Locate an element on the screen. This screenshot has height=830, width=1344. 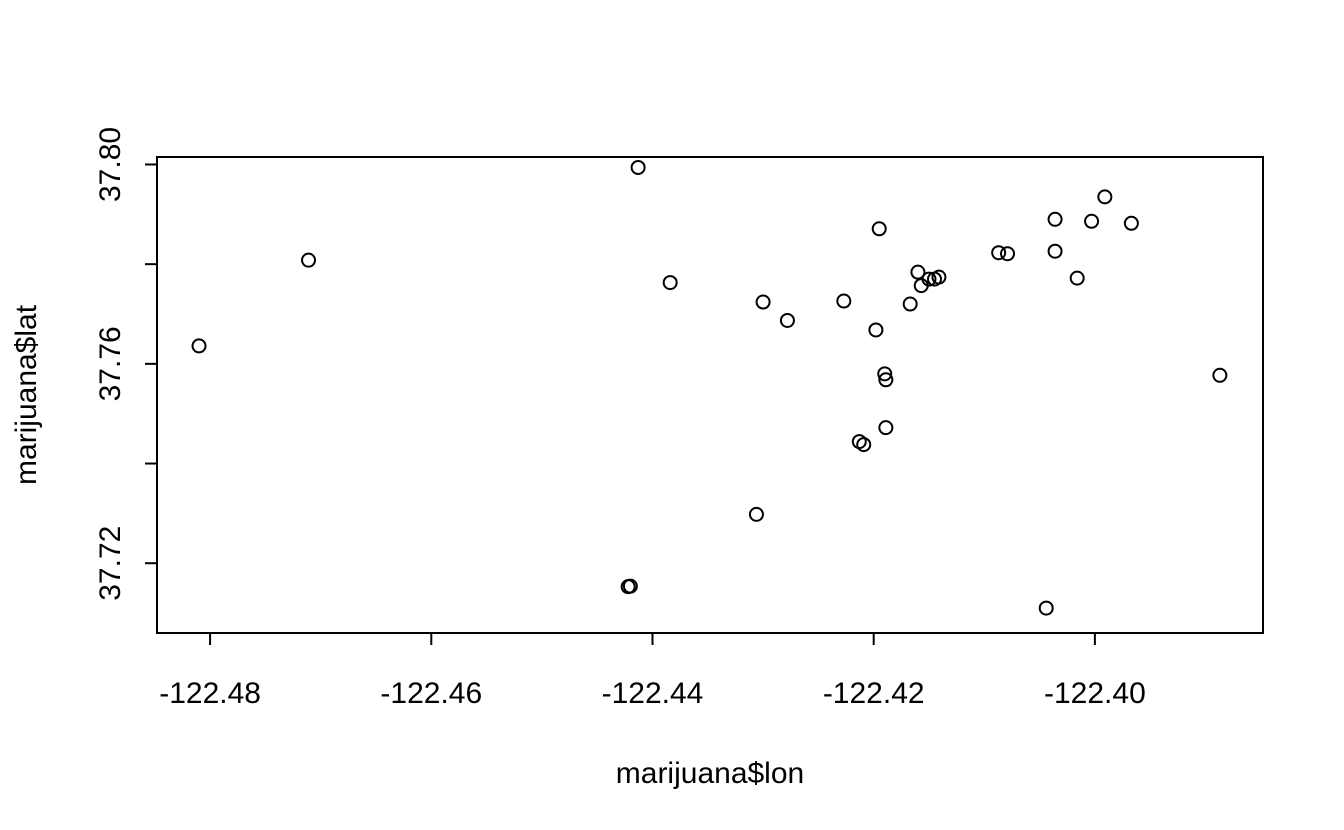
x-axis-label: marijuana$lon is located at coordinates (710, 773).